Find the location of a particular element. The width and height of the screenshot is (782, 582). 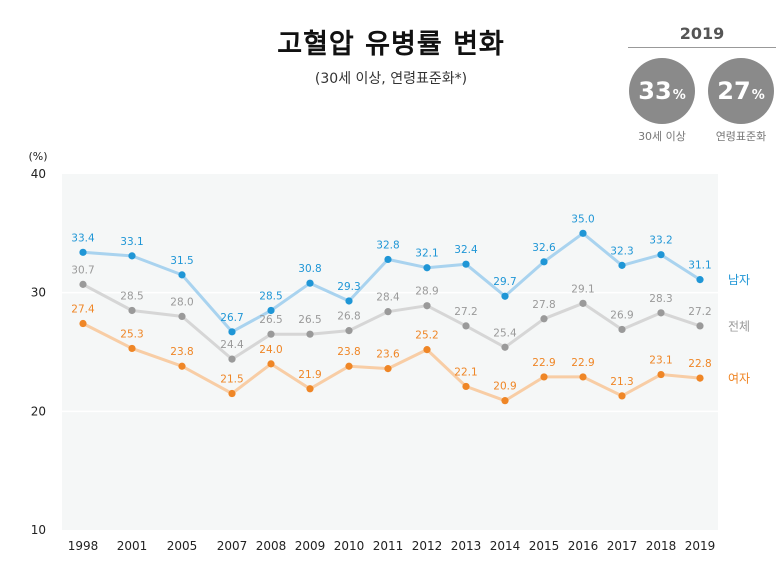

x-tick-label: 2019 is located at coordinates (700, 546).